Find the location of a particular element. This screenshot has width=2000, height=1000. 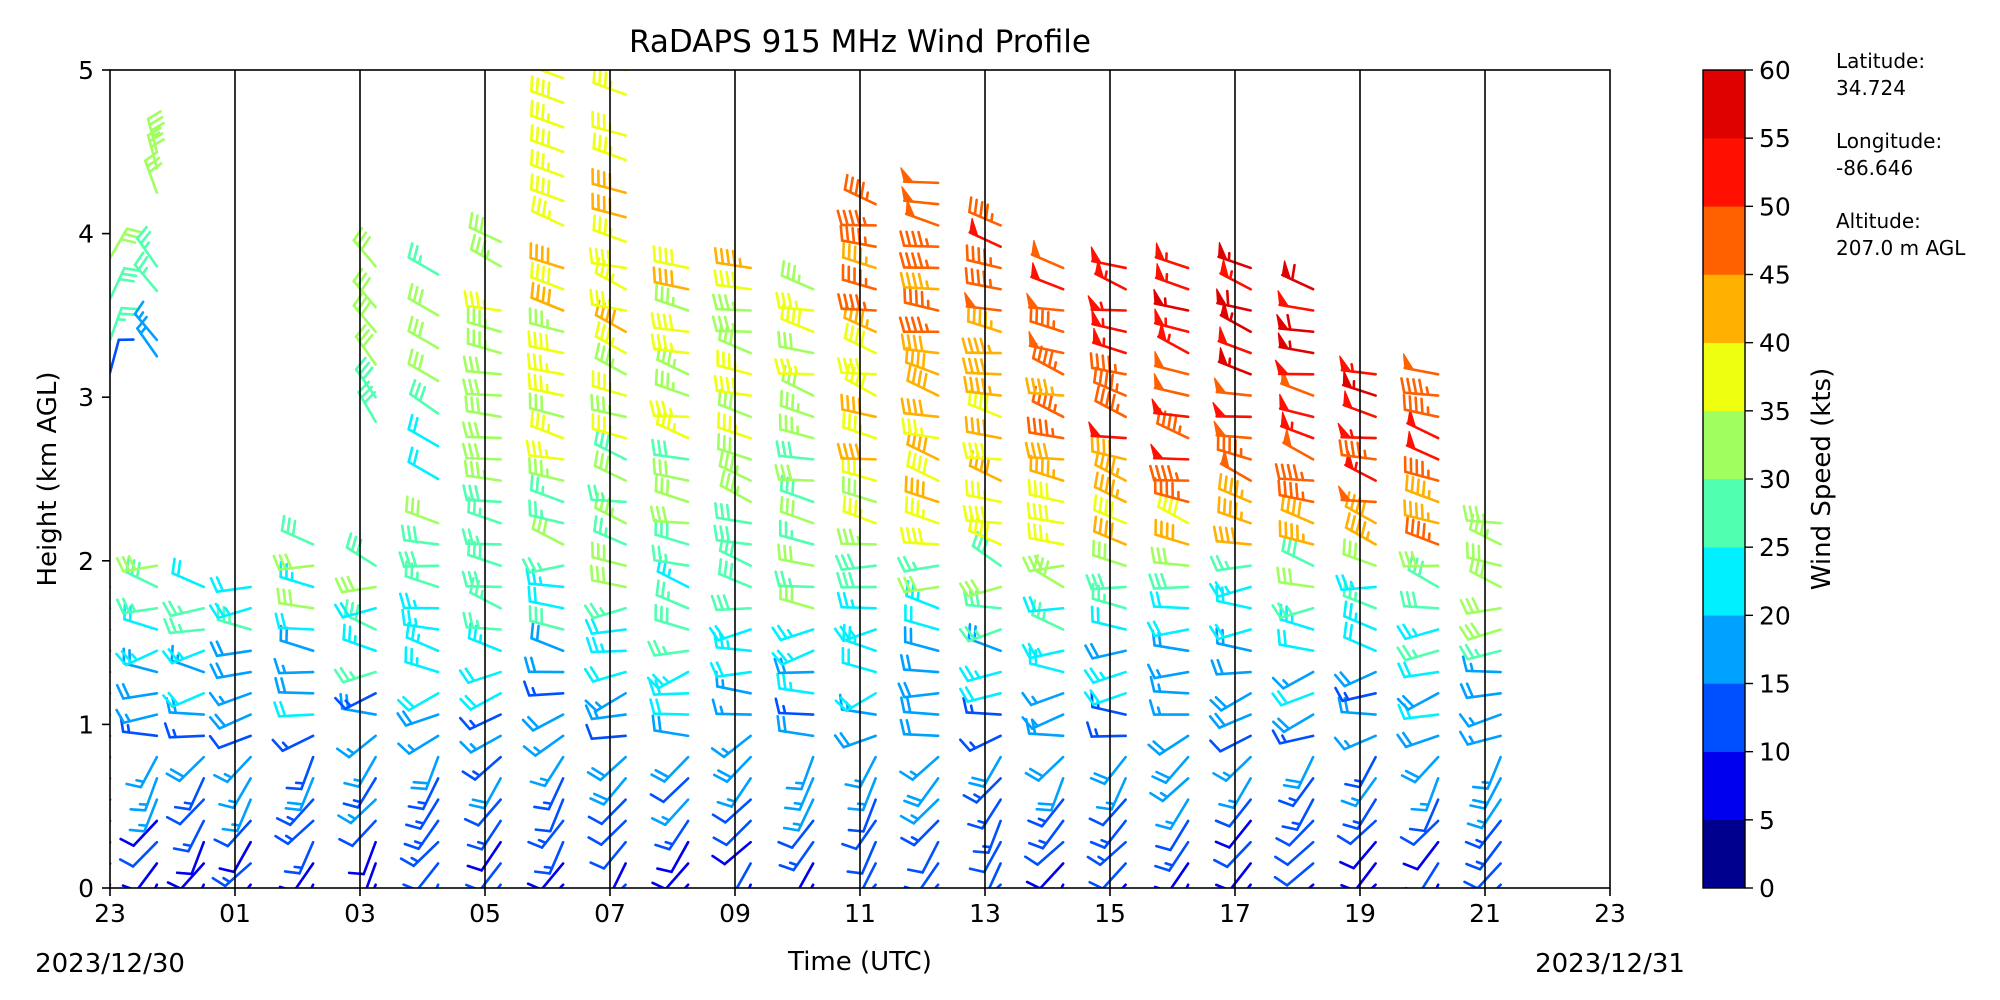

colorbar-tick-label: 35 is located at coordinates (1775, 411).